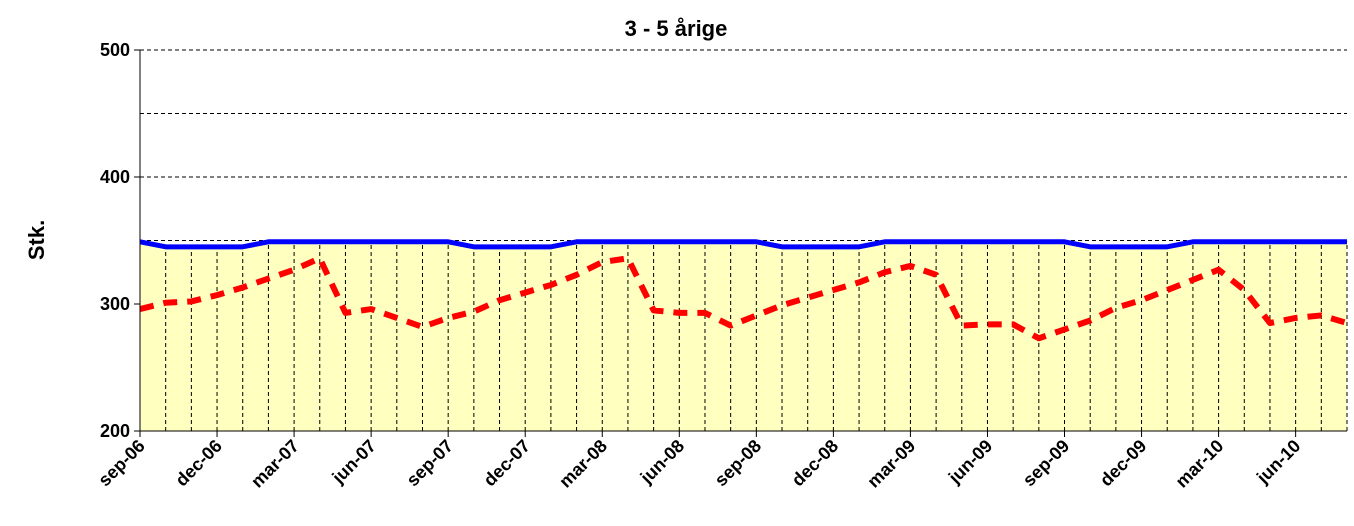 Image resolution: width=1354 pixels, height=526 pixels. What do you see at coordinates (676, 28) in the screenshot?
I see `chart-title: 3 - 5 årige` at bounding box center [676, 28].